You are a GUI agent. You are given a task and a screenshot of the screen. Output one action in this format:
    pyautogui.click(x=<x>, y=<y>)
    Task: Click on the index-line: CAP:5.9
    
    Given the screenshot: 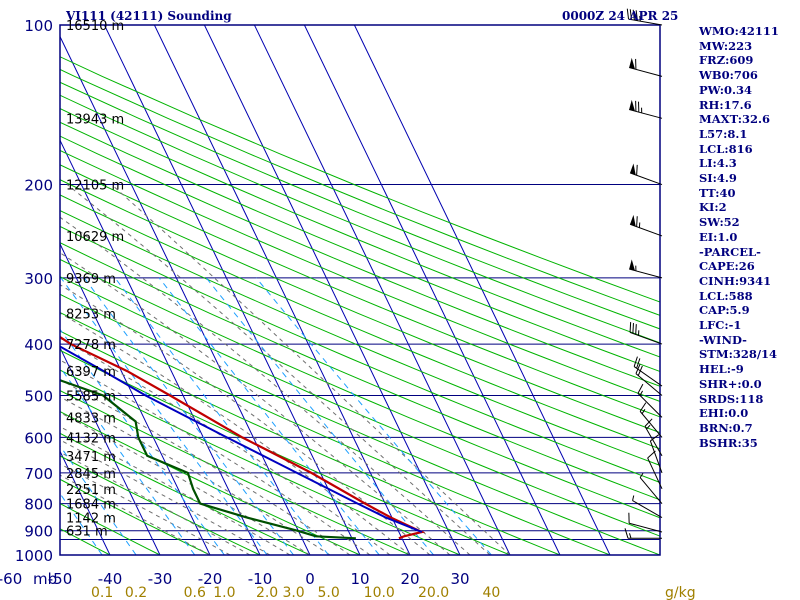 What is the action you would take?
    pyautogui.click(x=724, y=310)
    